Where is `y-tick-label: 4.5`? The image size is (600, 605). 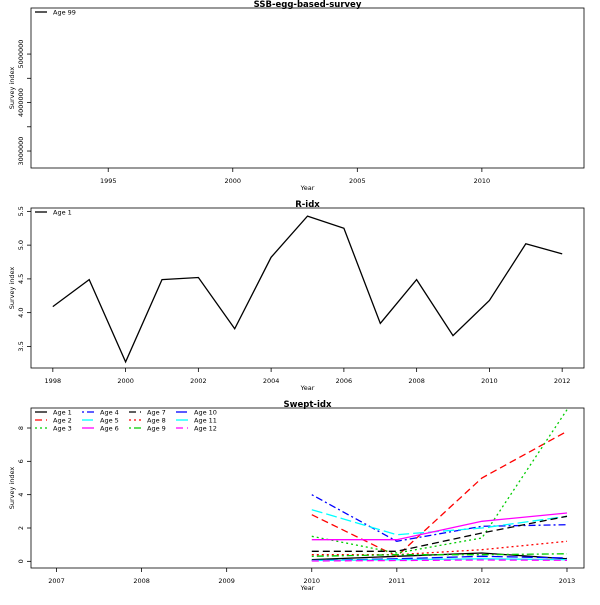
y-tick-label: 4.5 is located at coordinates (21, 279).